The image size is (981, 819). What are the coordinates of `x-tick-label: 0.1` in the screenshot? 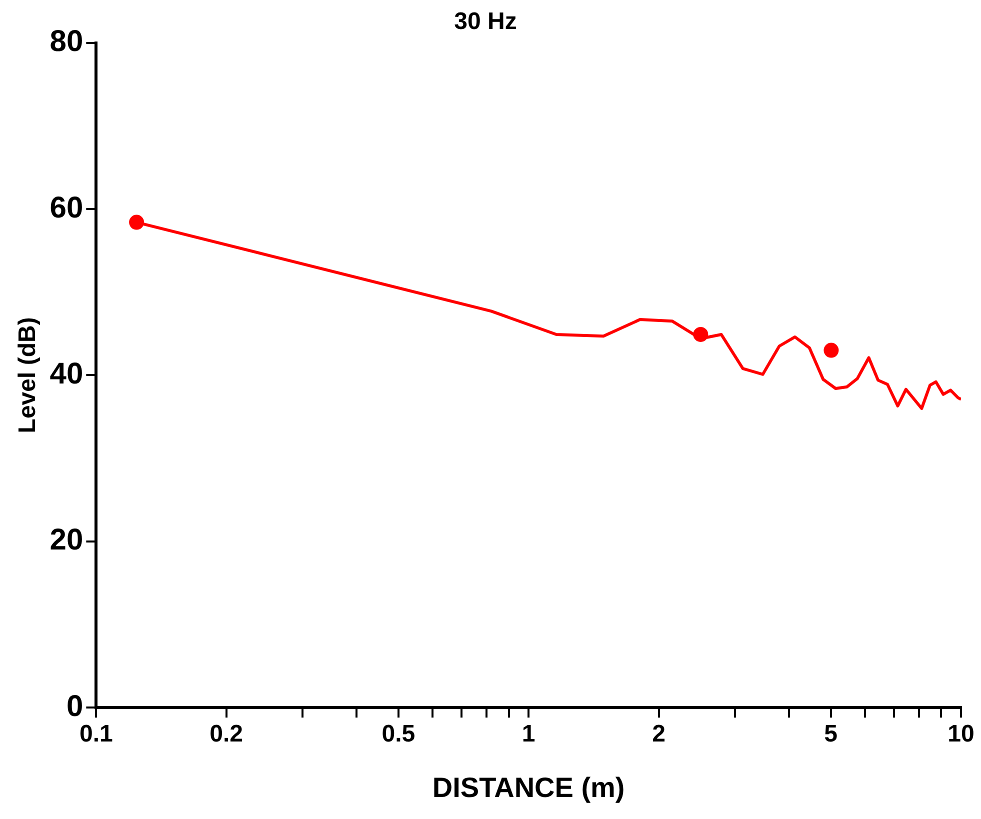 It's located at (96, 734).